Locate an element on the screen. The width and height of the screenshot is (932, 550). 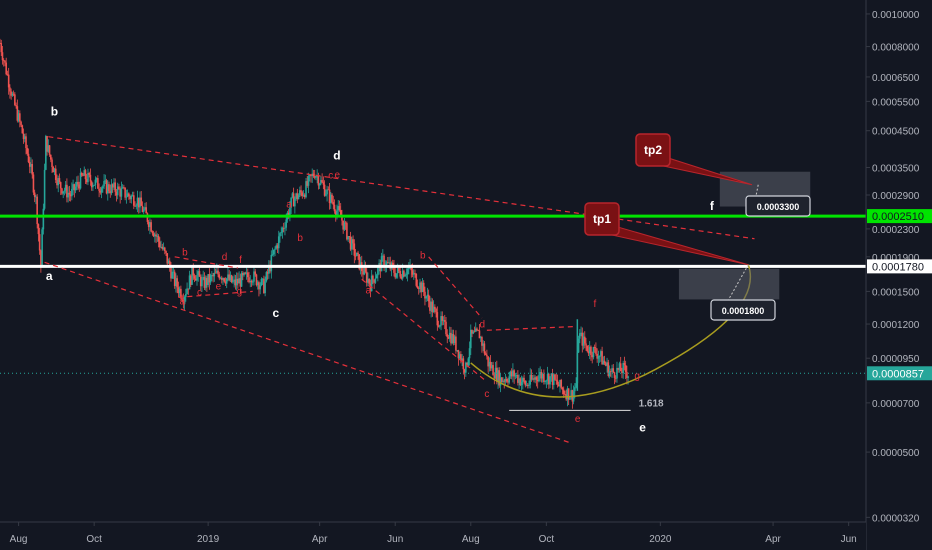
time-tick-label: 2019 is located at coordinates (208, 539).